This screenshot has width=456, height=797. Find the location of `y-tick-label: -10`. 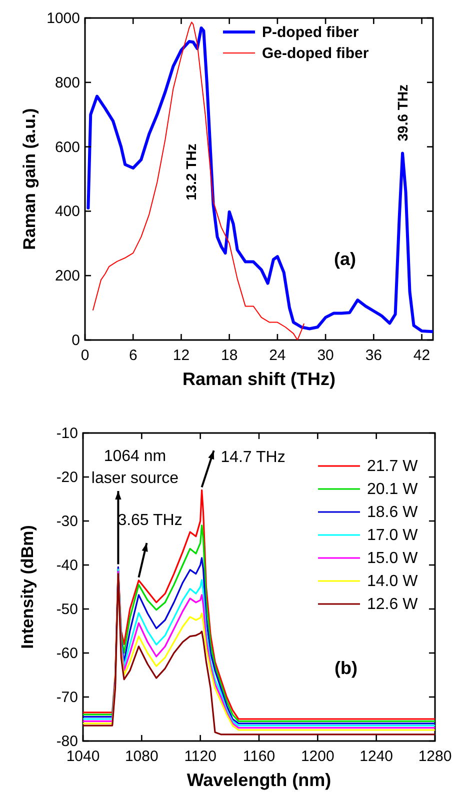

y-tick-label: -10 is located at coordinates (67, 433).